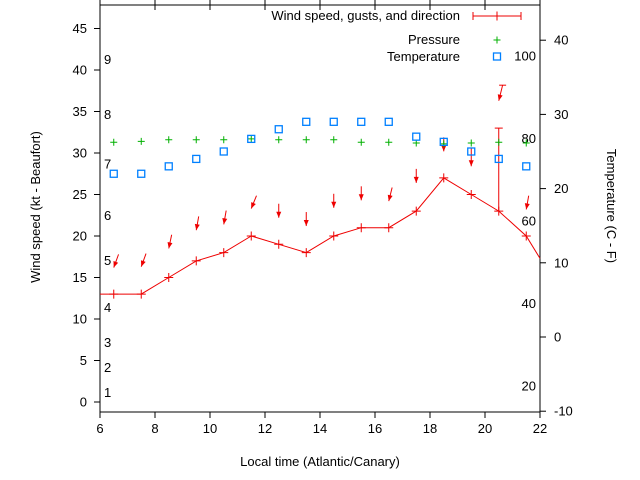  Describe the element at coordinates (265, 428) in the screenshot. I see `x-tick-label: 12` at that location.